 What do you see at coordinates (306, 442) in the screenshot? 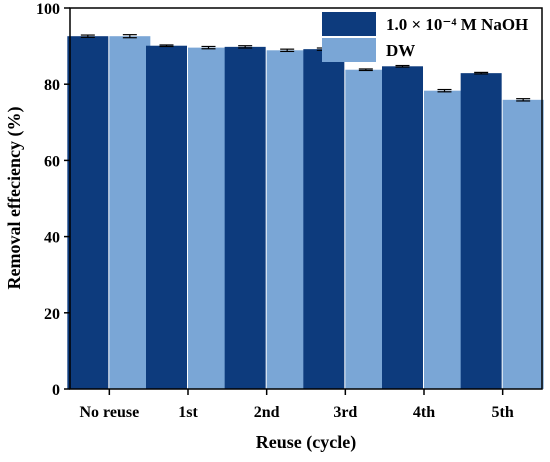
I see `x-axis-title: Reuse (cycle)` at bounding box center [306, 442].